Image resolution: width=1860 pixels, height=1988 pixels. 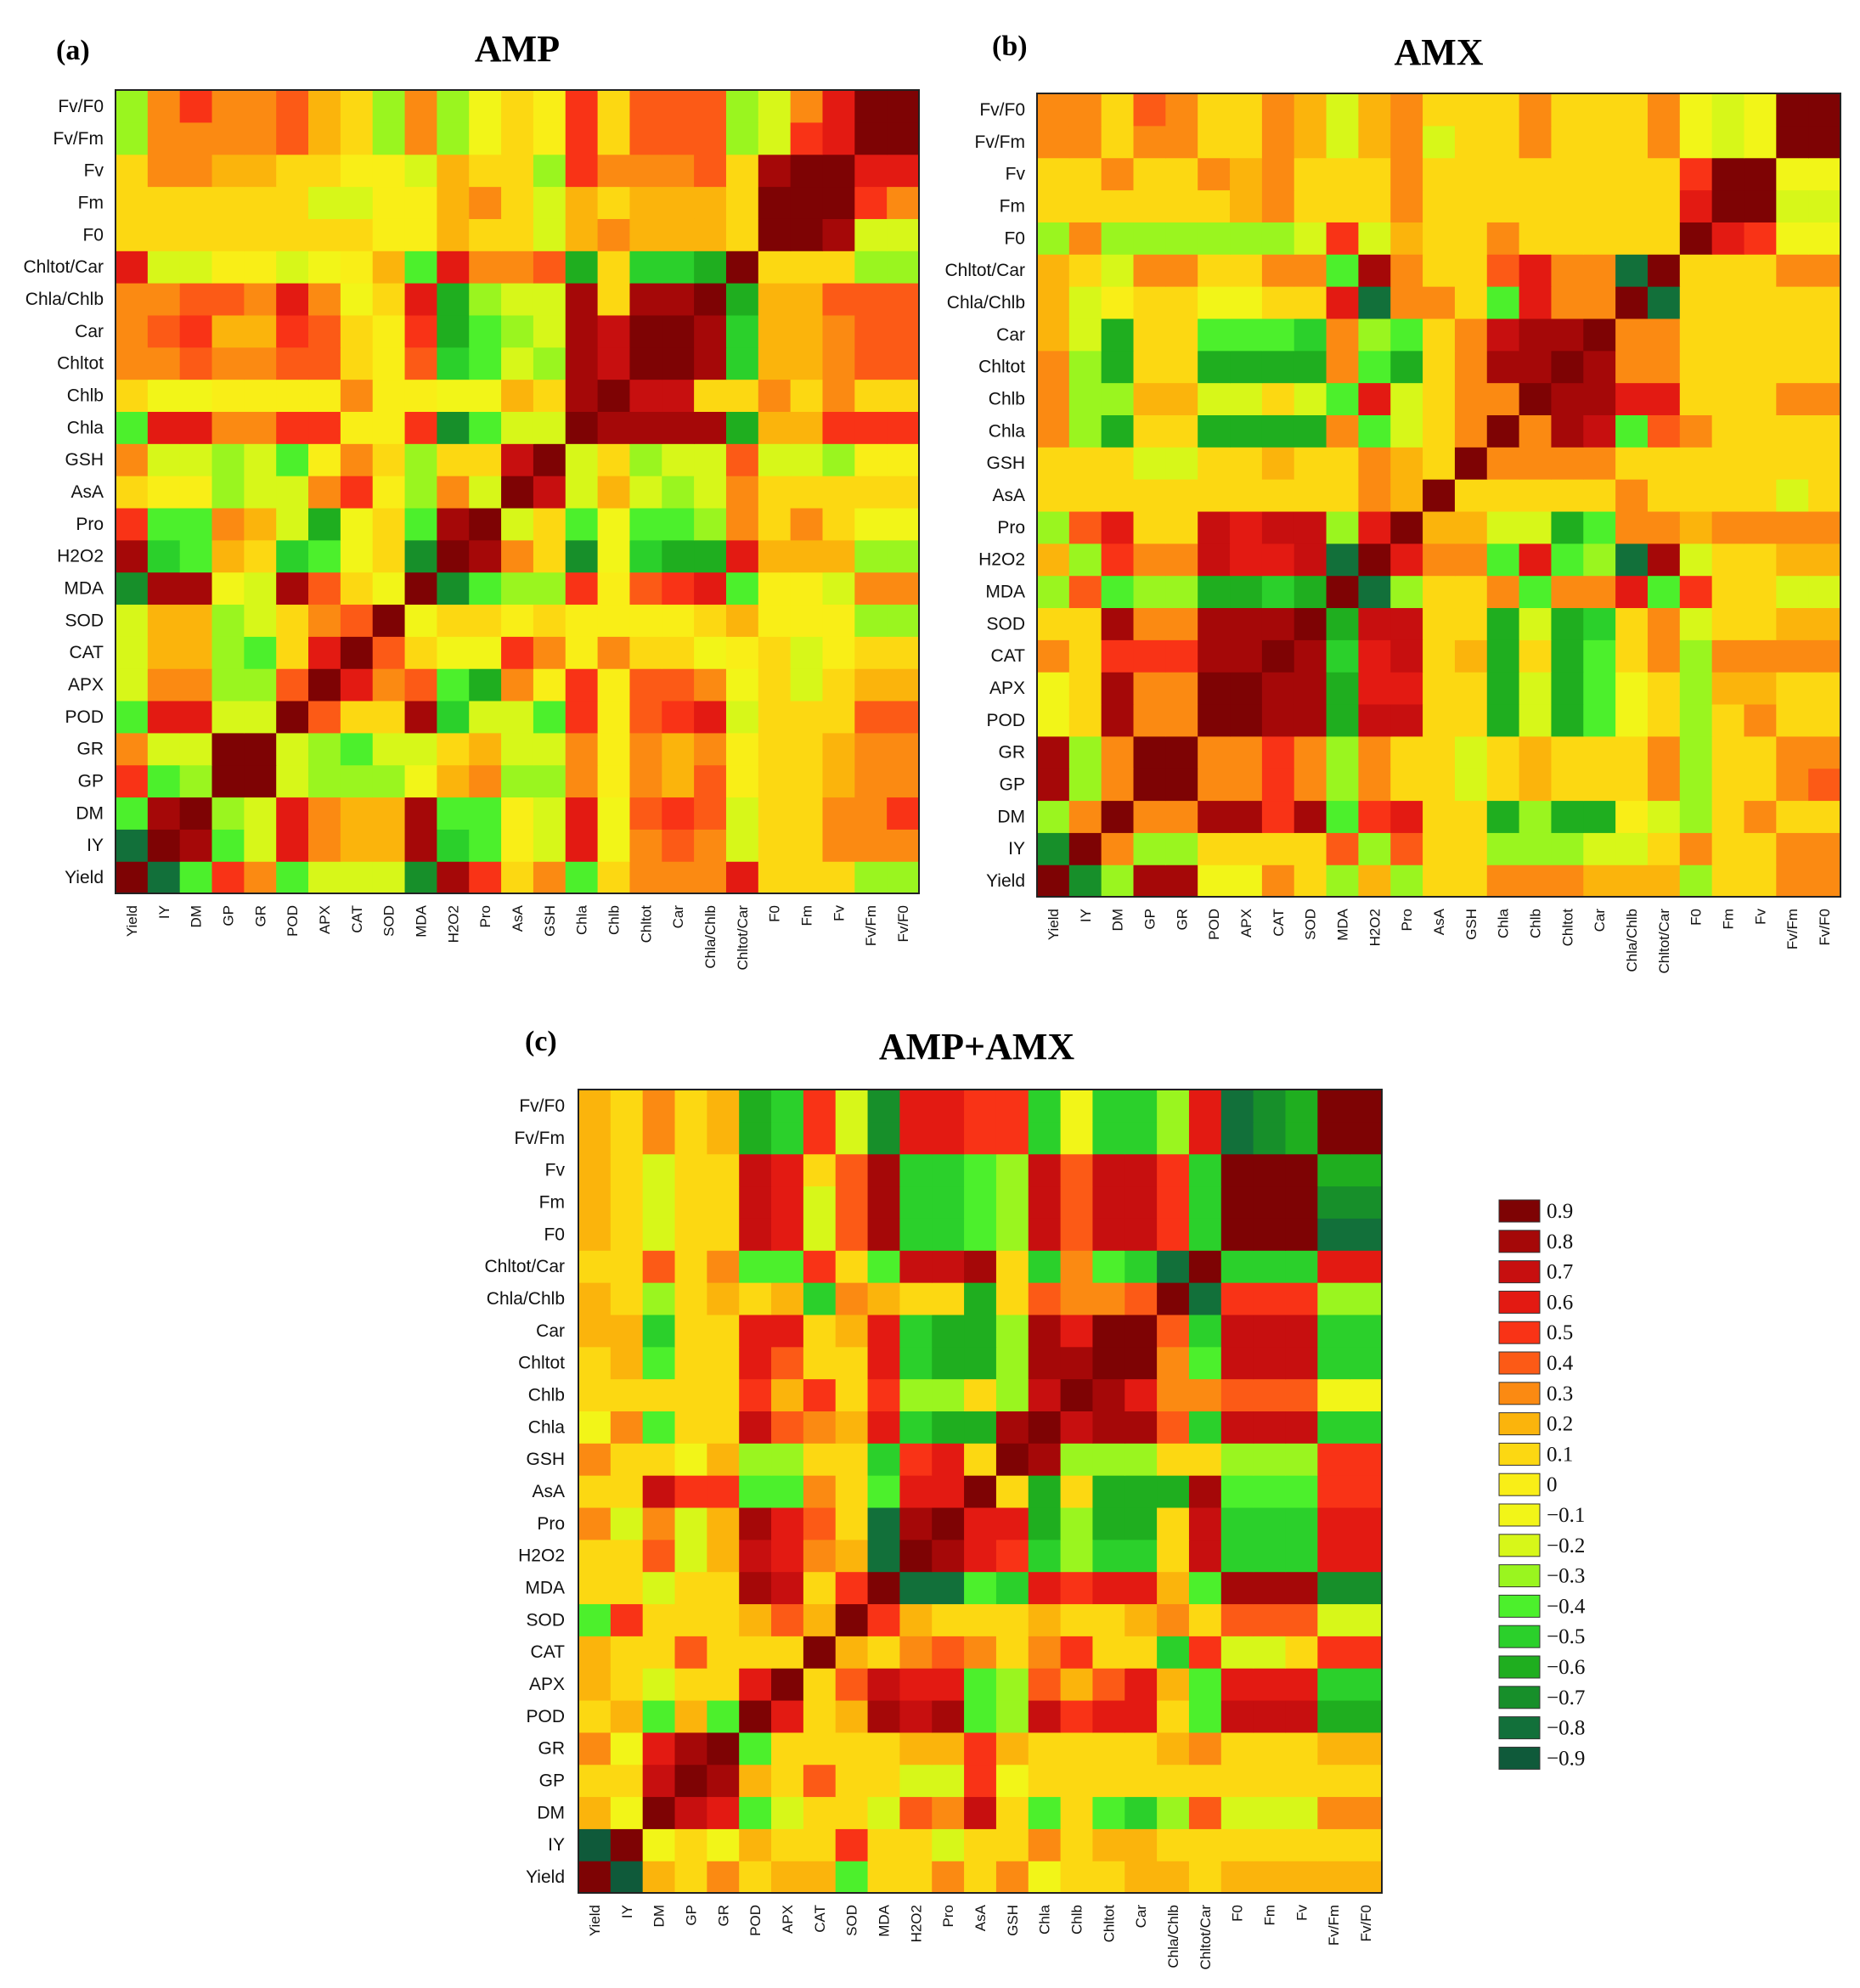 I want to click on row-label: Fv/F0, so click(x=542, y=1106).